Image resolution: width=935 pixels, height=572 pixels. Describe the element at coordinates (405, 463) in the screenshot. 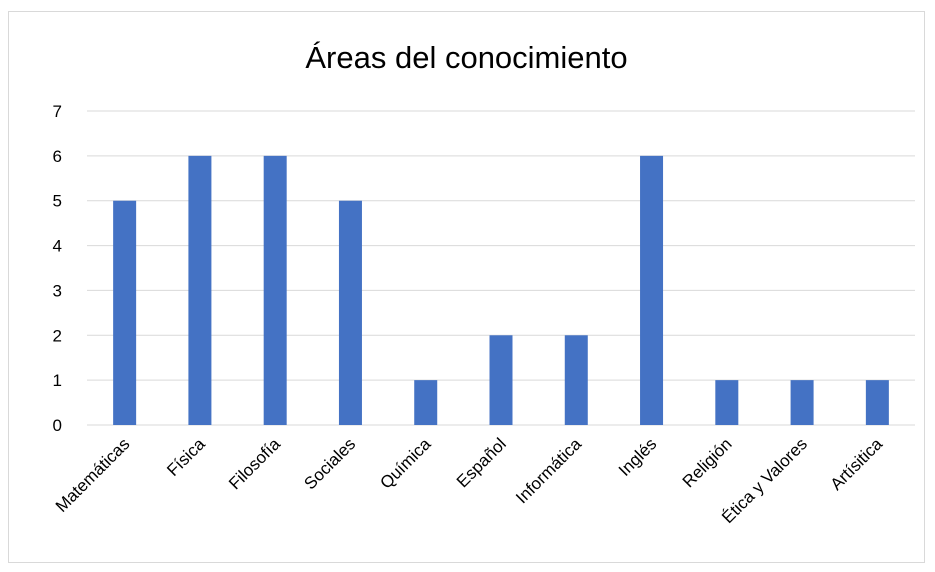

I see `x-tick-label: Química` at that location.